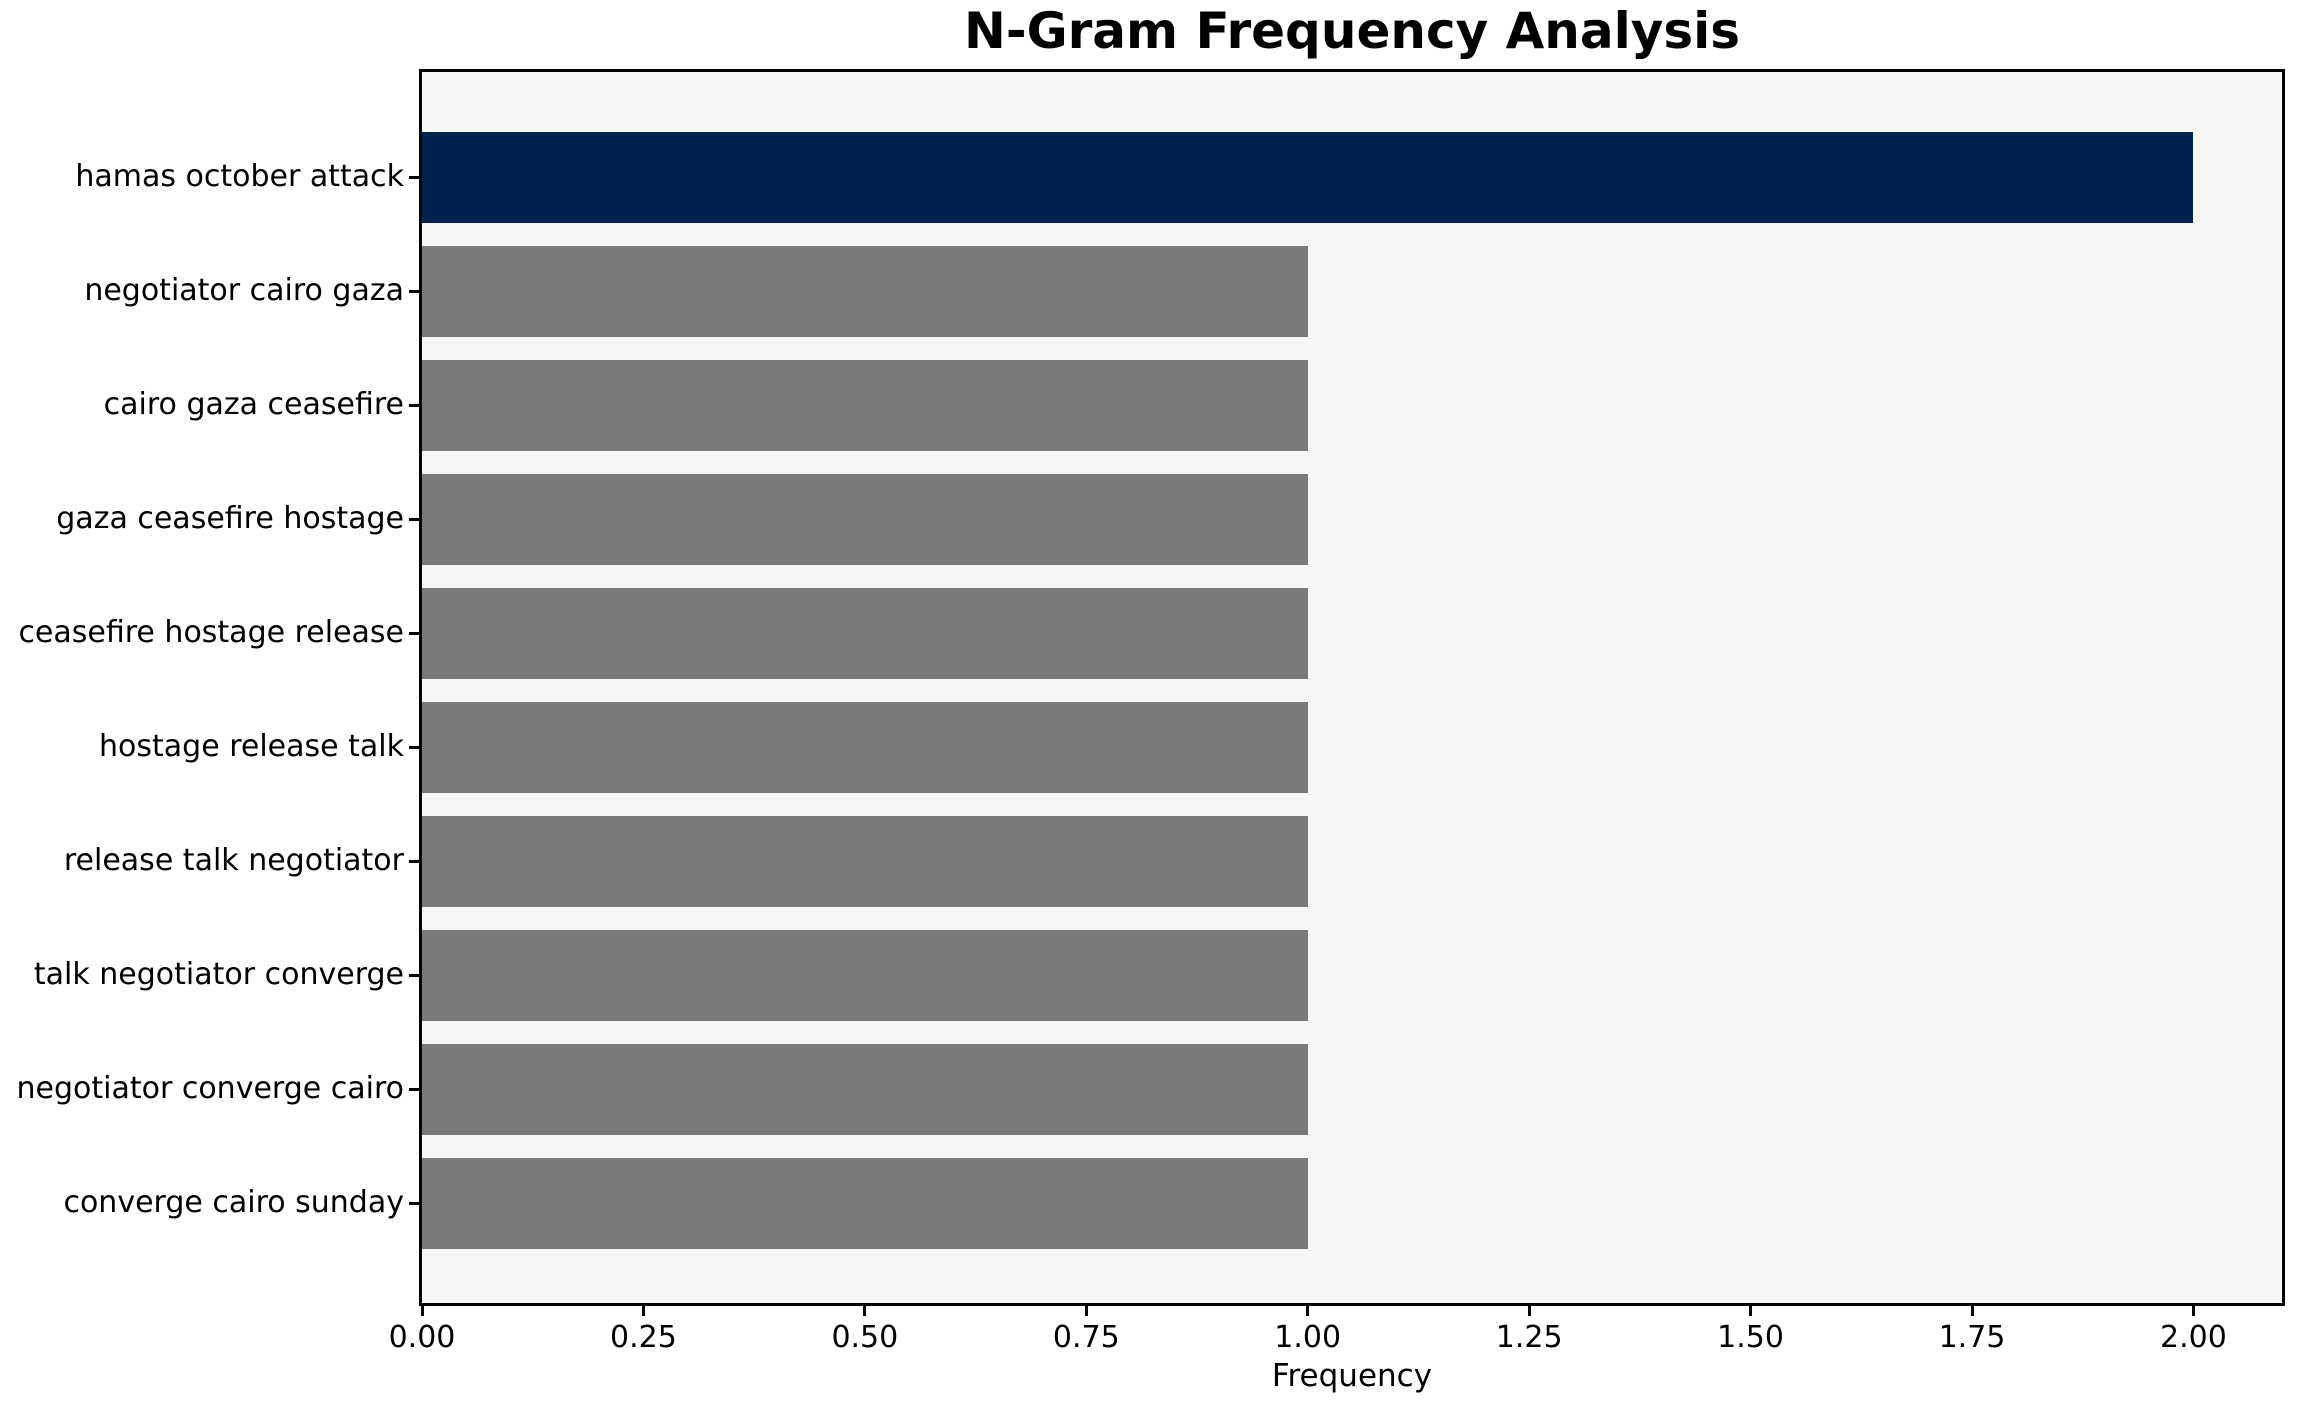 Image resolution: width=2301 pixels, height=1414 pixels. Describe the element at coordinates (865, 291) in the screenshot. I see `bar-negotiator-cairo-gaza` at that location.